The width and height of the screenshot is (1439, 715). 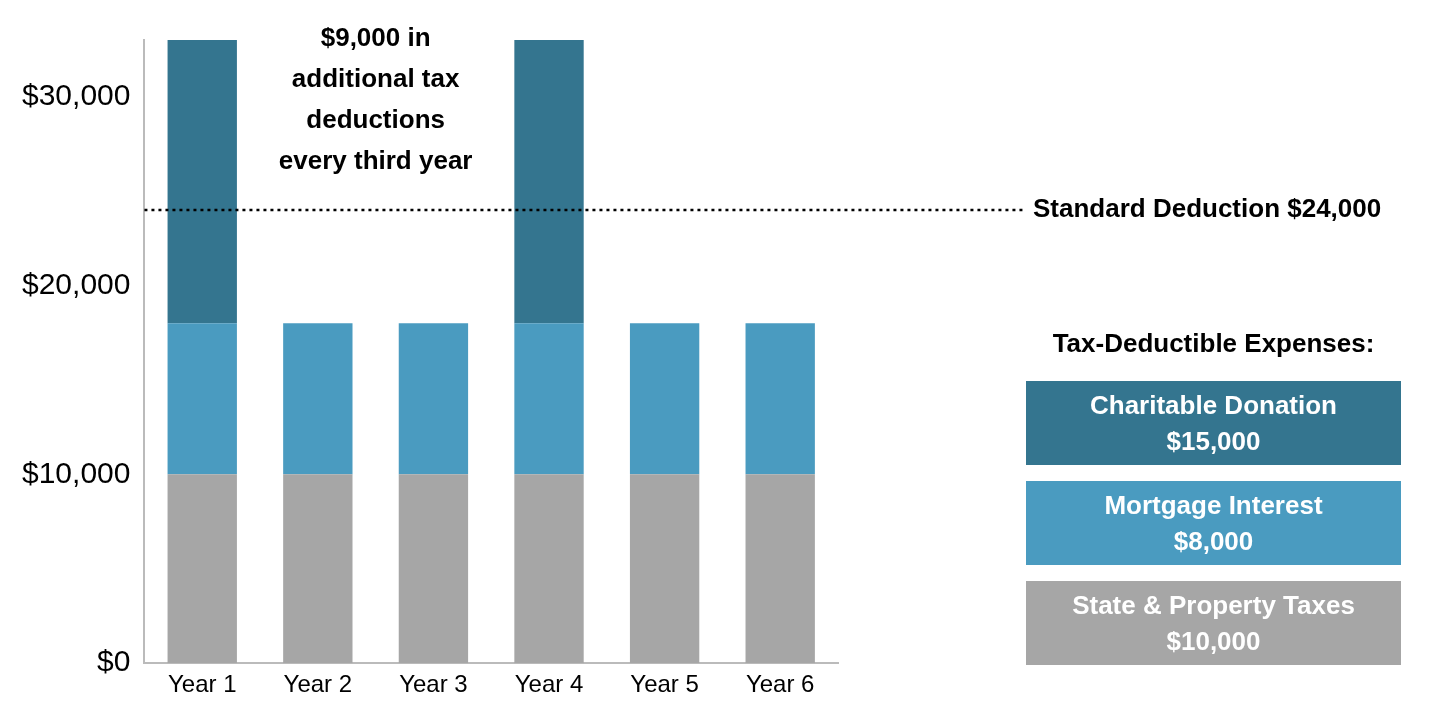 What do you see at coordinates (1213, 423) in the screenshot?
I see `text: Charitable Donation $15,000` at bounding box center [1213, 423].